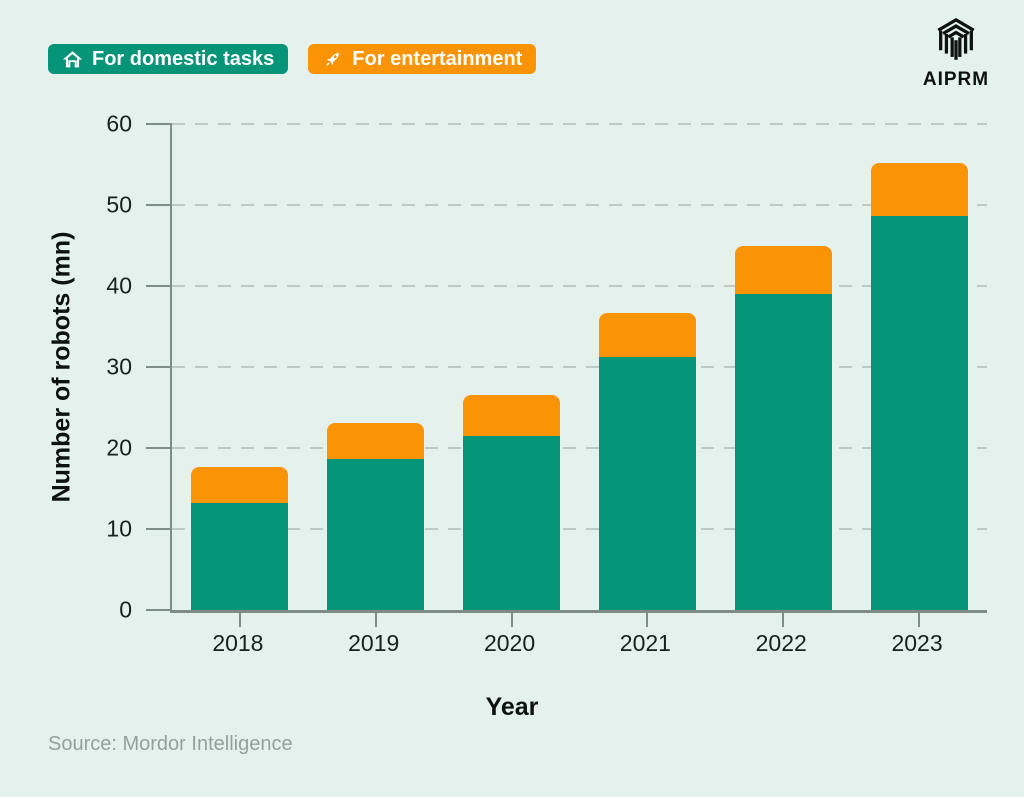 The image size is (1024, 797). Describe the element at coordinates (919, 413) in the screenshot. I see `bar-segment-domestic-2023` at that location.